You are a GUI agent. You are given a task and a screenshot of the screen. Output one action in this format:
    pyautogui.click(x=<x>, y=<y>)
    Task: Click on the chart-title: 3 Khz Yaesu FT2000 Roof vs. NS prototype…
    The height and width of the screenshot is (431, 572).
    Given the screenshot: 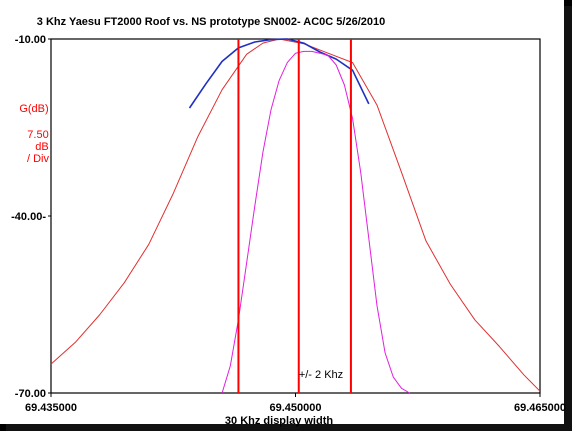 What is the action you would take?
    pyautogui.click(x=211, y=22)
    